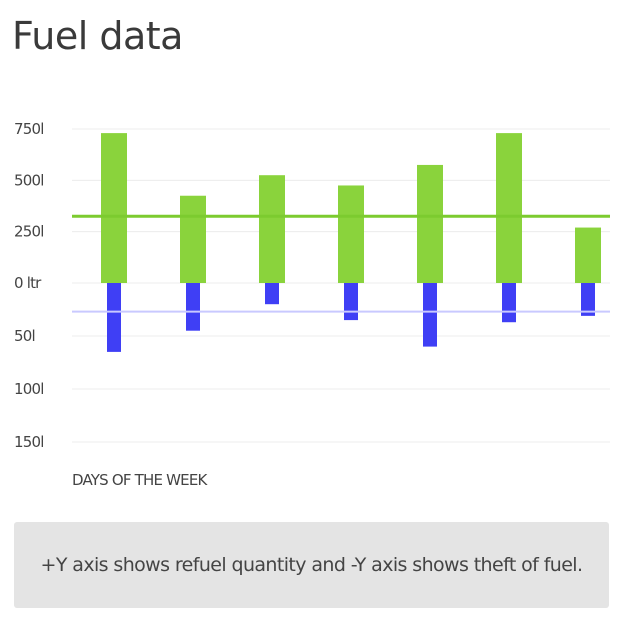 The width and height of the screenshot is (640, 640). Describe the element at coordinates (97, 36) in the screenshot. I see `page-title: Fuel data` at that location.